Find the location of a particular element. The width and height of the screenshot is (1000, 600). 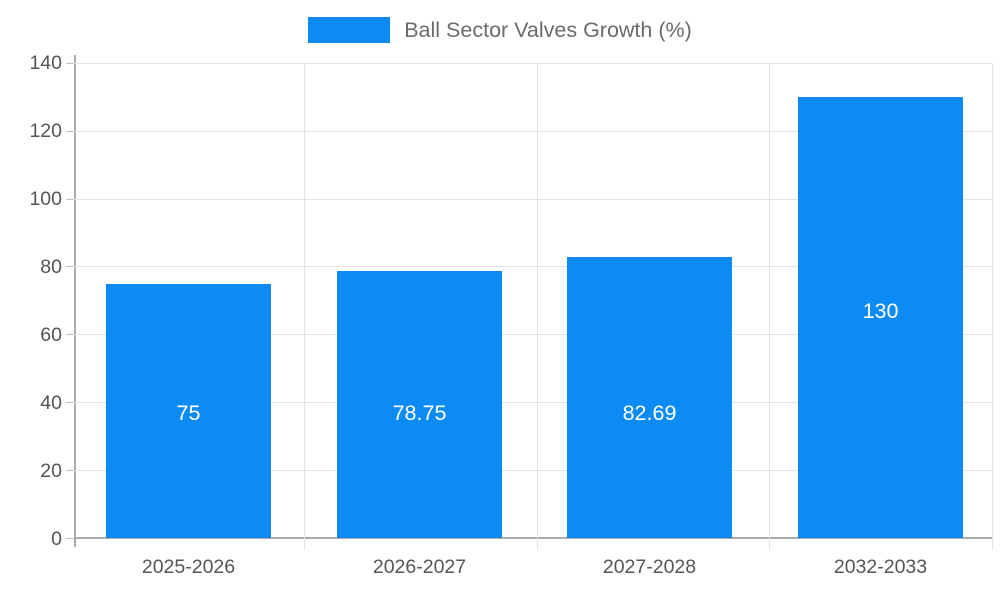

bar-value-label: 75 is located at coordinates (188, 413).